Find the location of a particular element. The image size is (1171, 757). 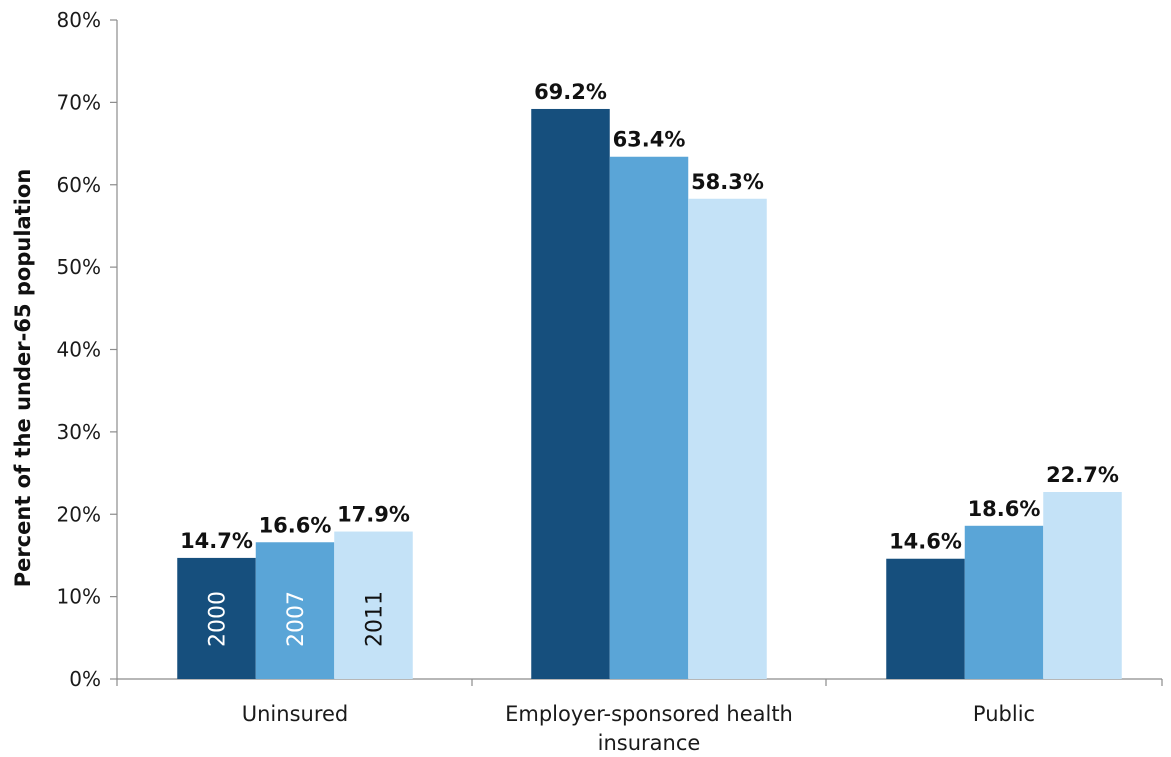

category-label: Uninsured is located at coordinates (295, 714).